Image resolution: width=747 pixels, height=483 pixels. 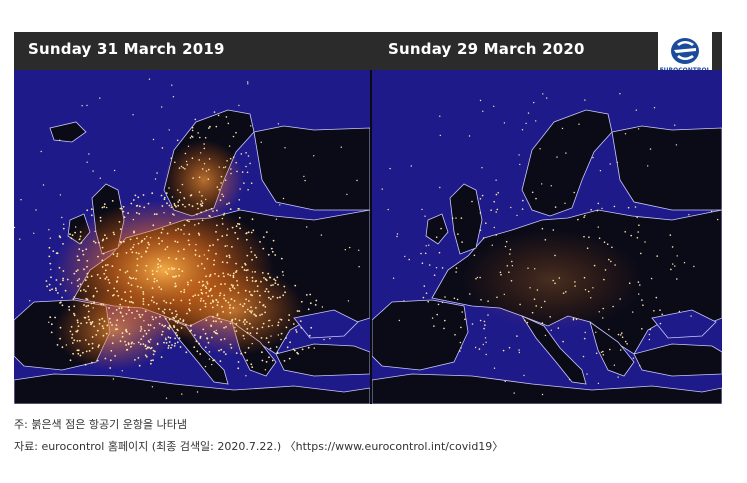 I want to click on eurocontrol-e-icon, so click(x=685, y=51).